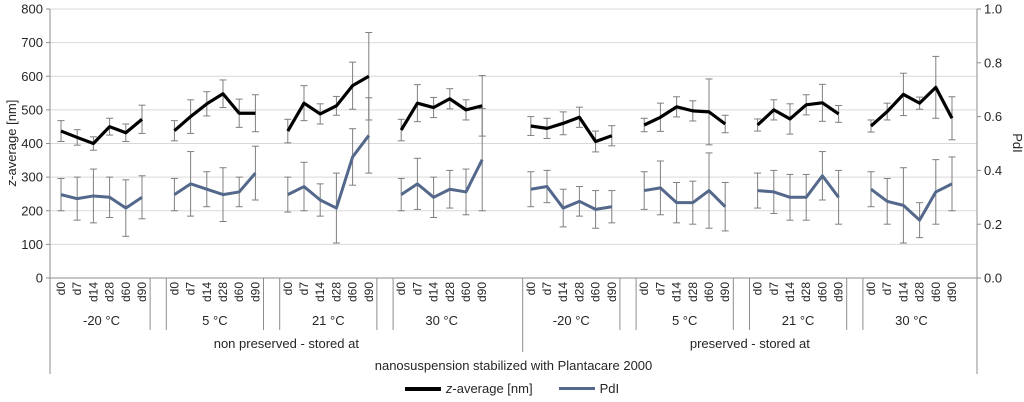  I want to click on legend-label-z-average: z-average [nm], so click(489, 388).